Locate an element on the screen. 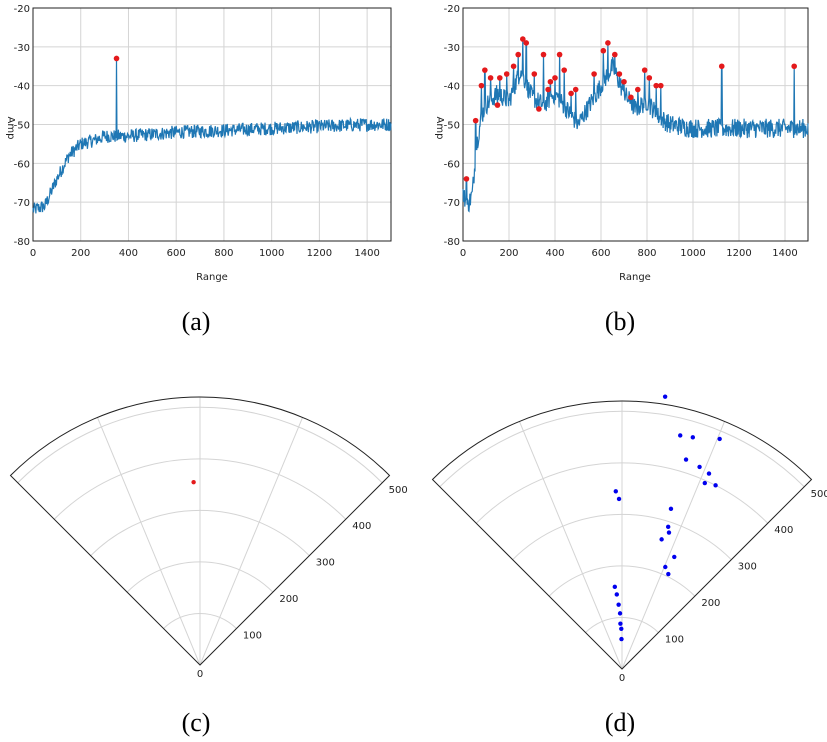 This screenshot has height=742, width=827. panel-b-ytick-label: -20 is located at coordinates (452, 9).